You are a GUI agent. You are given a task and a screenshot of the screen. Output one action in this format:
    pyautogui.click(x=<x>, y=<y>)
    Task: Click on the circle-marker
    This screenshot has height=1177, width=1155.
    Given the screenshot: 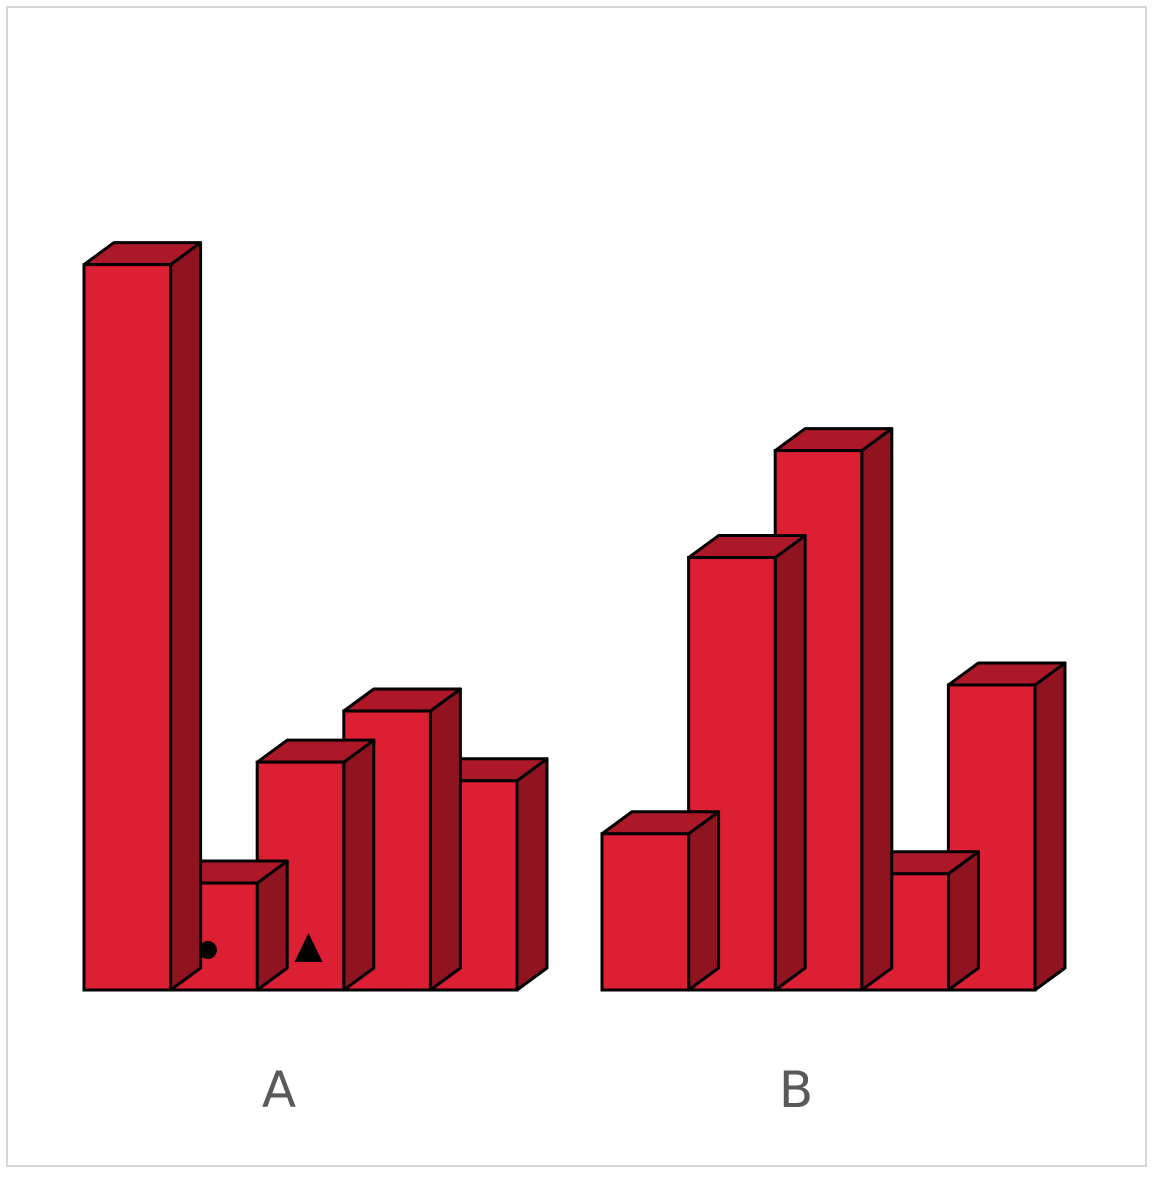 What is the action you would take?
    pyautogui.click(x=207, y=950)
    